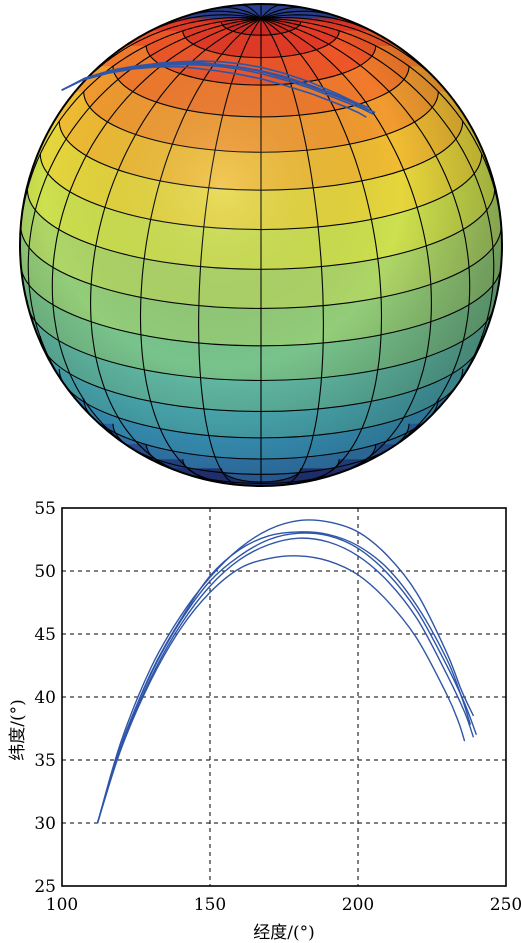 The image size is (521, 943). Describe the element at coordinates (45, 572) in the screenshot. I see `y-tick-label: 50` at that location.